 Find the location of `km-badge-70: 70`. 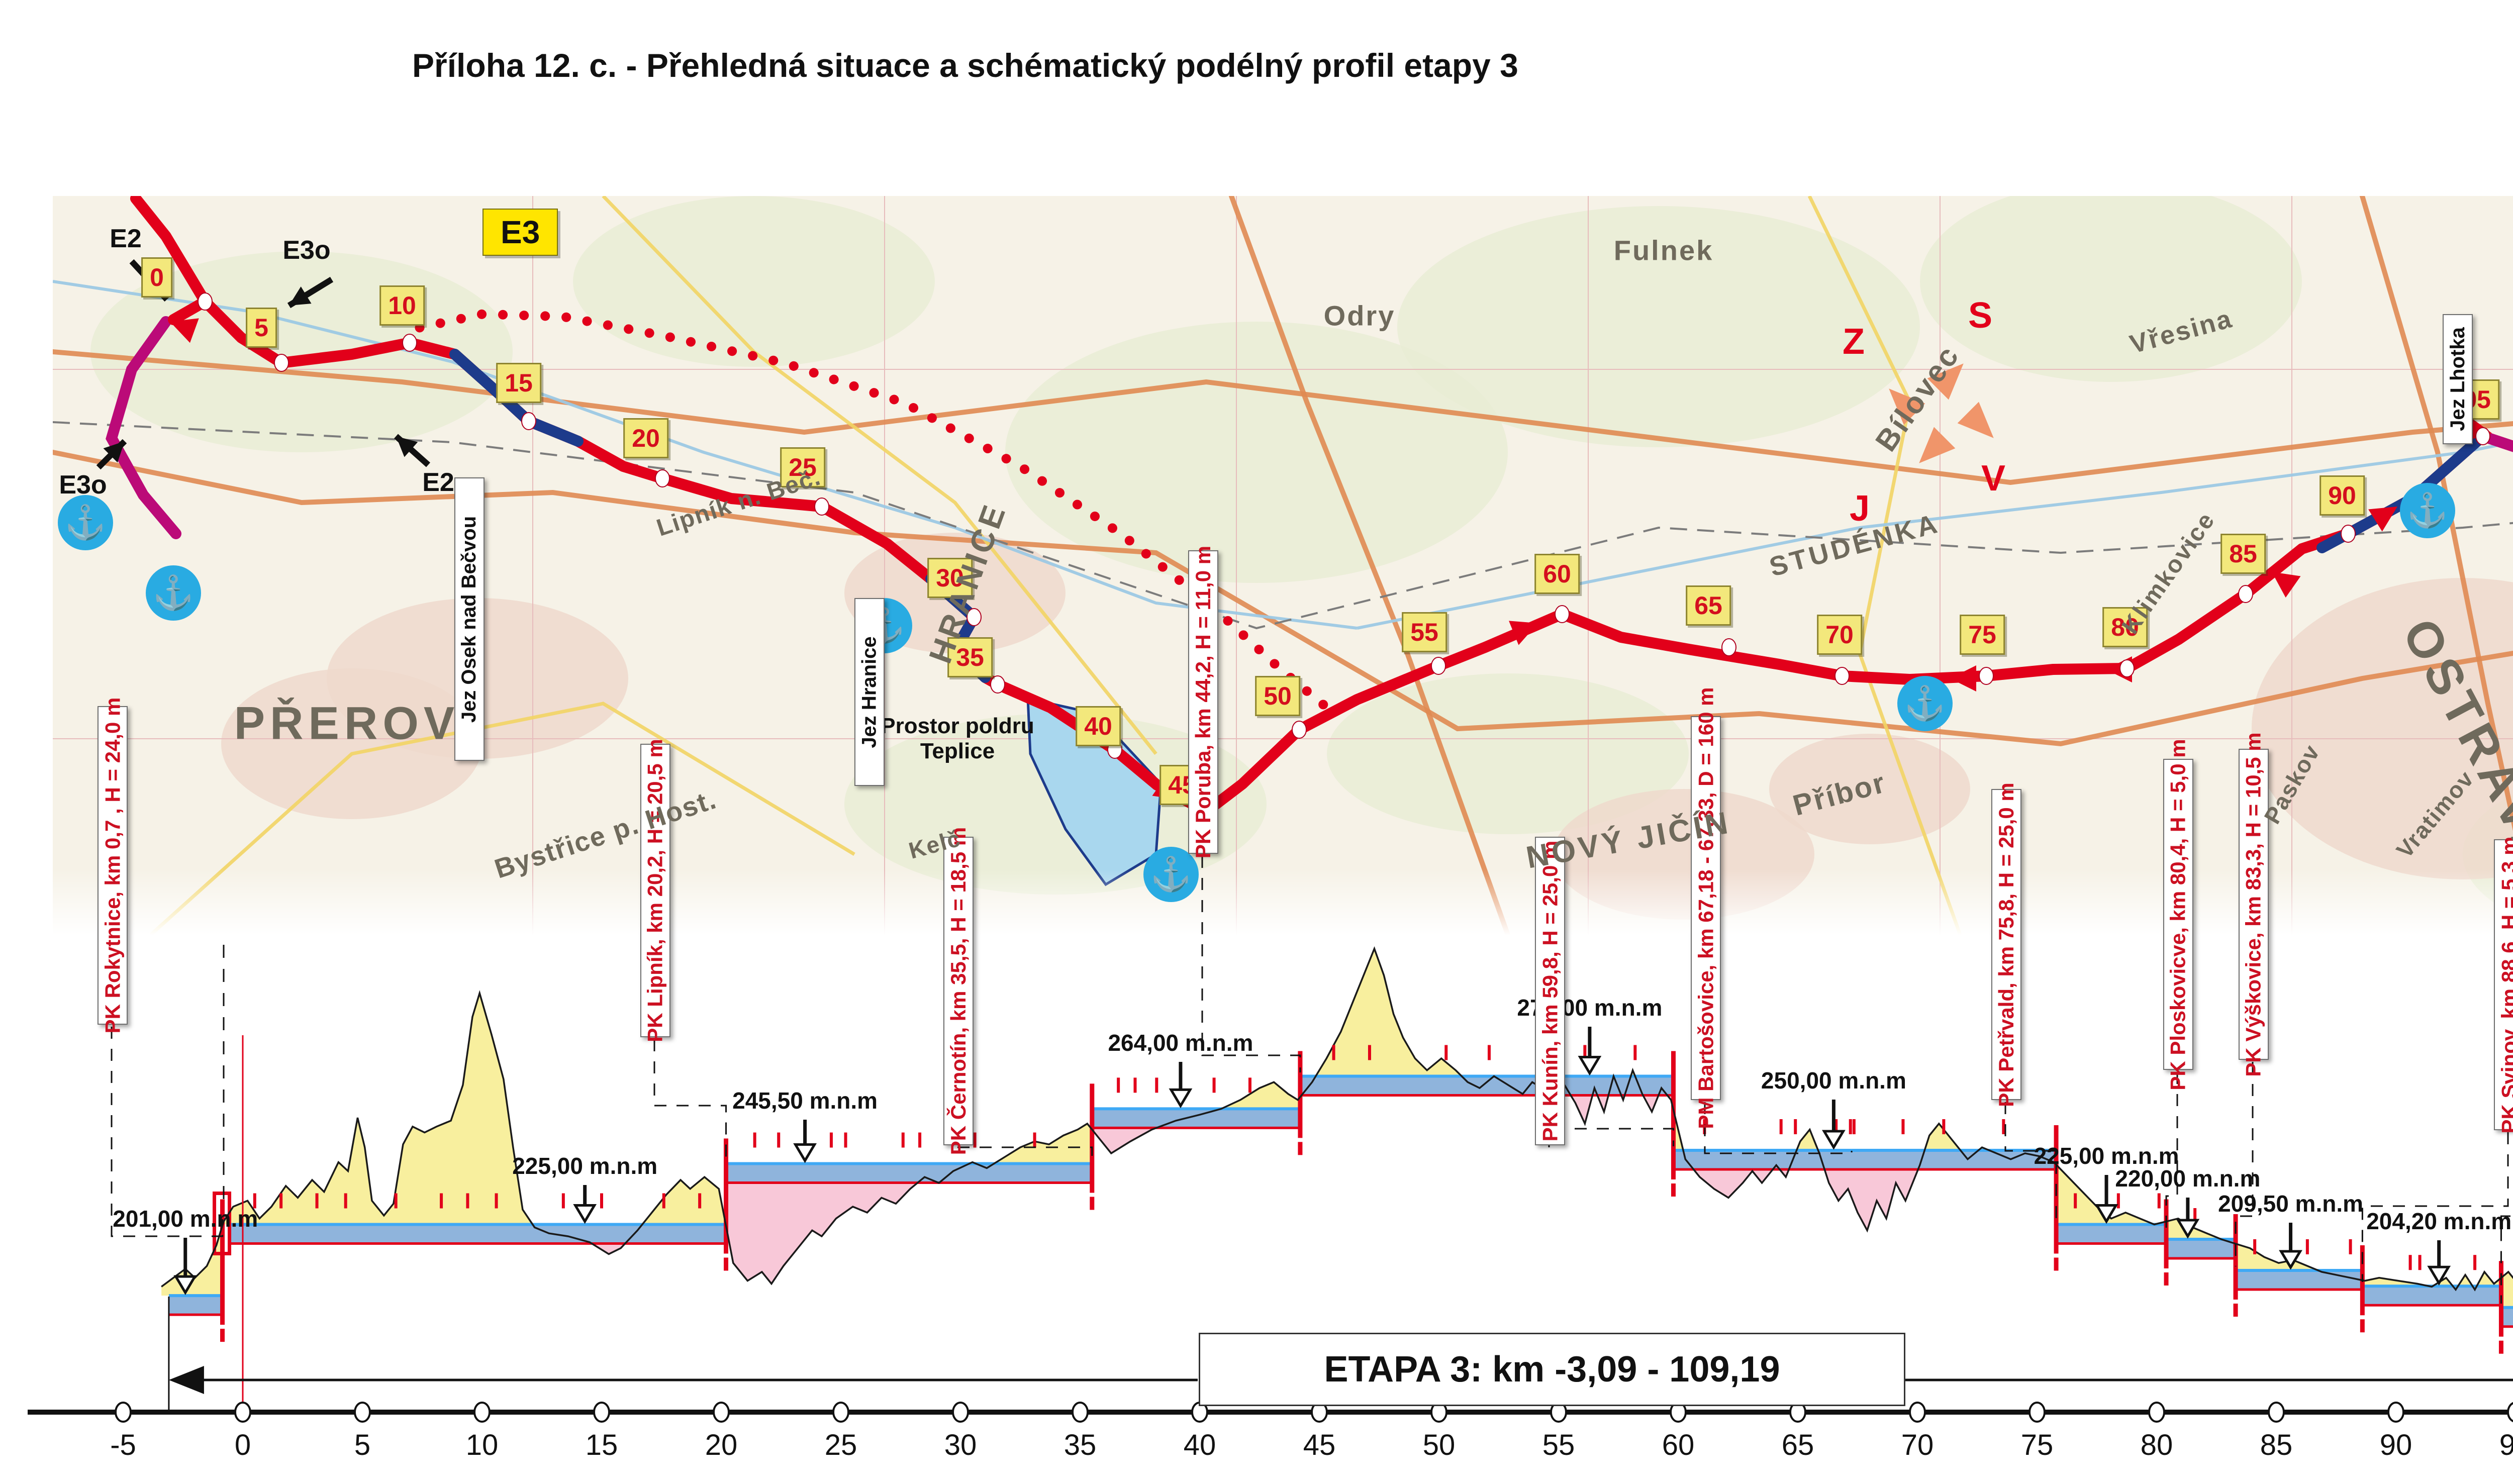

km-badge-70: 70 is located at coordinates (1840, 635).